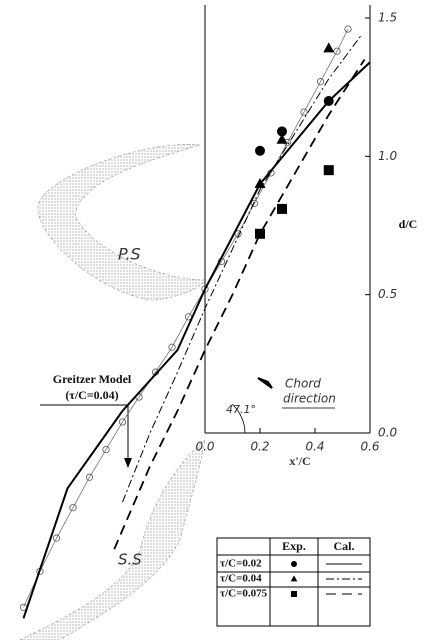 The image size is (426, 640). What do you see at coordinates (344, 546) in the screenshot?
I see `legend-header: Cal.` at bounding box center [344, 546].